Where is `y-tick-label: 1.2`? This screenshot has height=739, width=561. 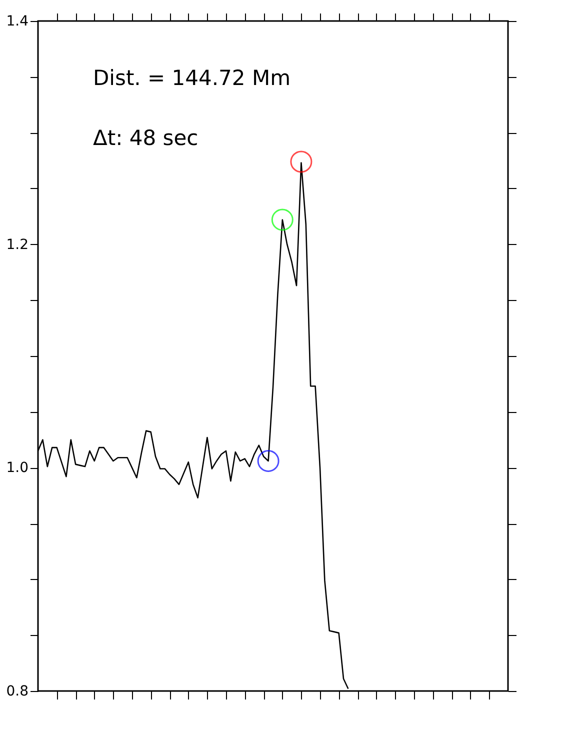
y-tick-label: 1.2 is located at coordinates (17, 244).